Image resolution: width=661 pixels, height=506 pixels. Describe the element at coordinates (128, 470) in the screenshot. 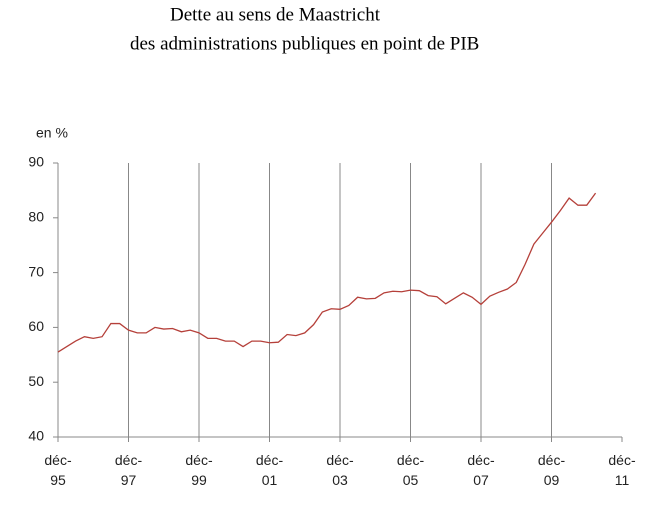

I see `x-tick-label: déc- 97` at that location.